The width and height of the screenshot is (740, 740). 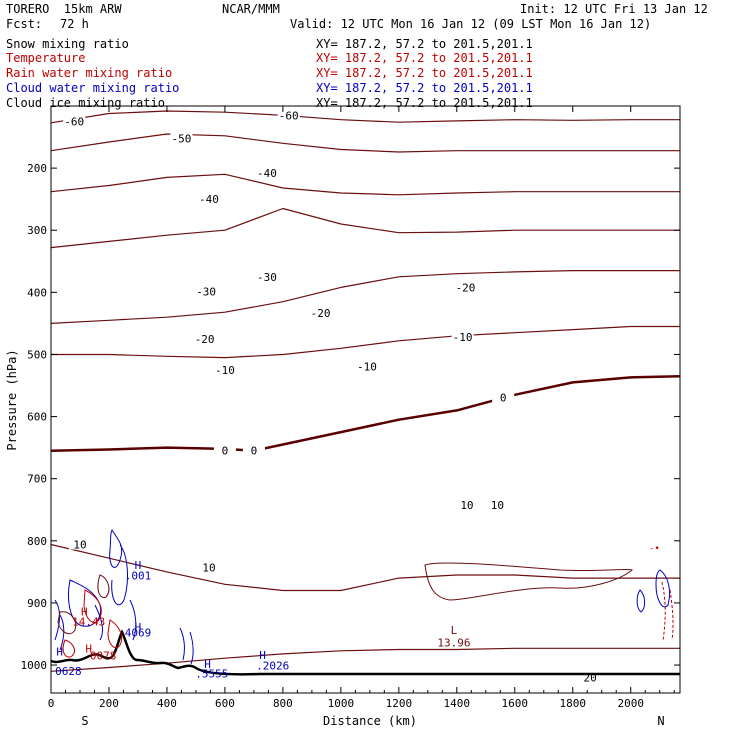 I want to click on annotation-label: .2026, so click(x=272, y=665).